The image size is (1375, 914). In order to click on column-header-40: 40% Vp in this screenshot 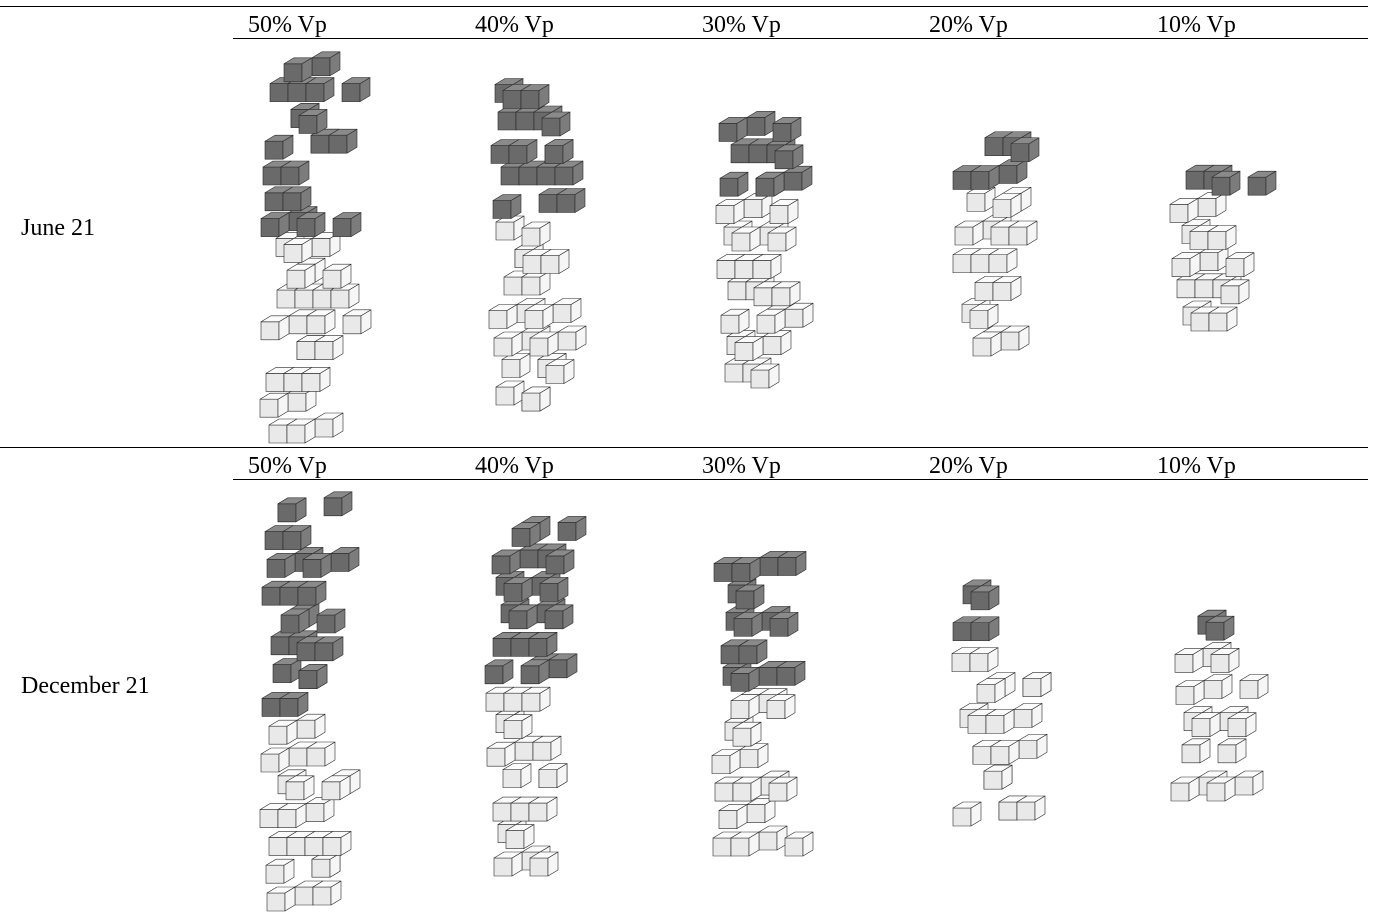, I will do `click(514, 466)`.